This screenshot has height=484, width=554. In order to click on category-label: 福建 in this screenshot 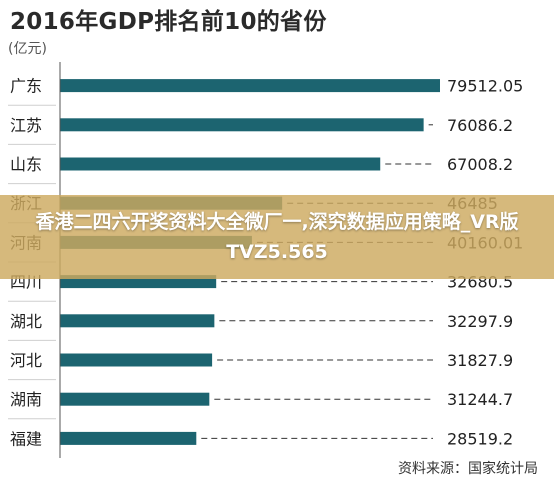, I will do `click(26, 438)`.